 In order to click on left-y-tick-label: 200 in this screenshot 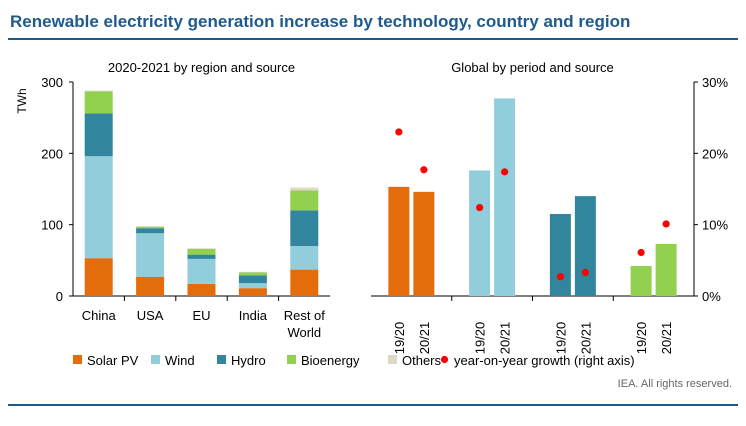, I will do `click(52, 153)`.